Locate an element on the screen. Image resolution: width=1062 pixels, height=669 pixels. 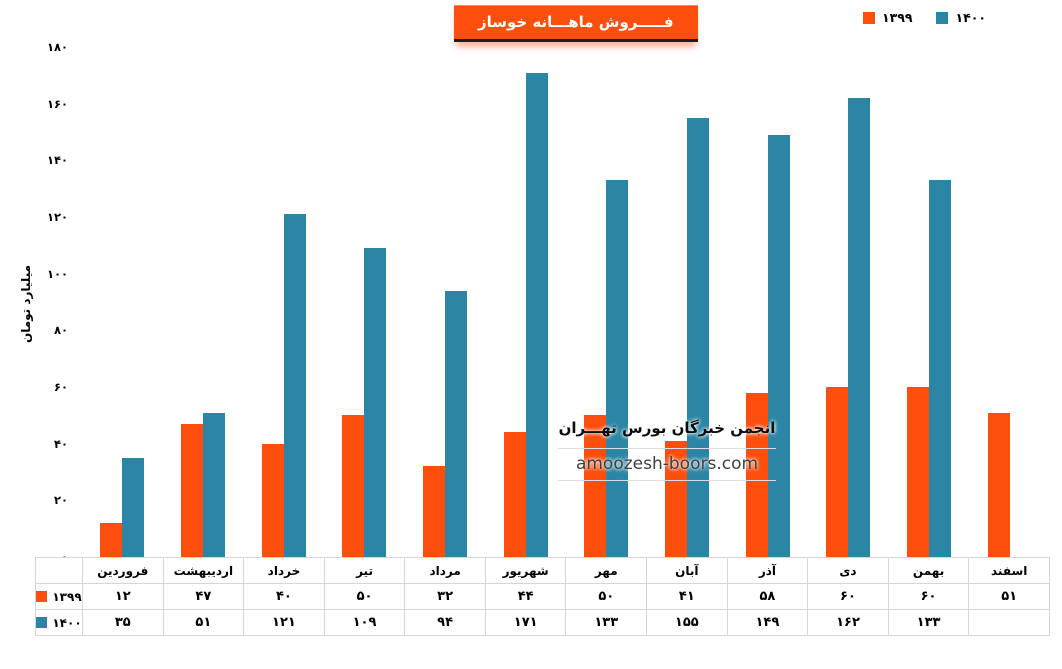
row-swatch-1399-icon is located at coordinates (42, 596).